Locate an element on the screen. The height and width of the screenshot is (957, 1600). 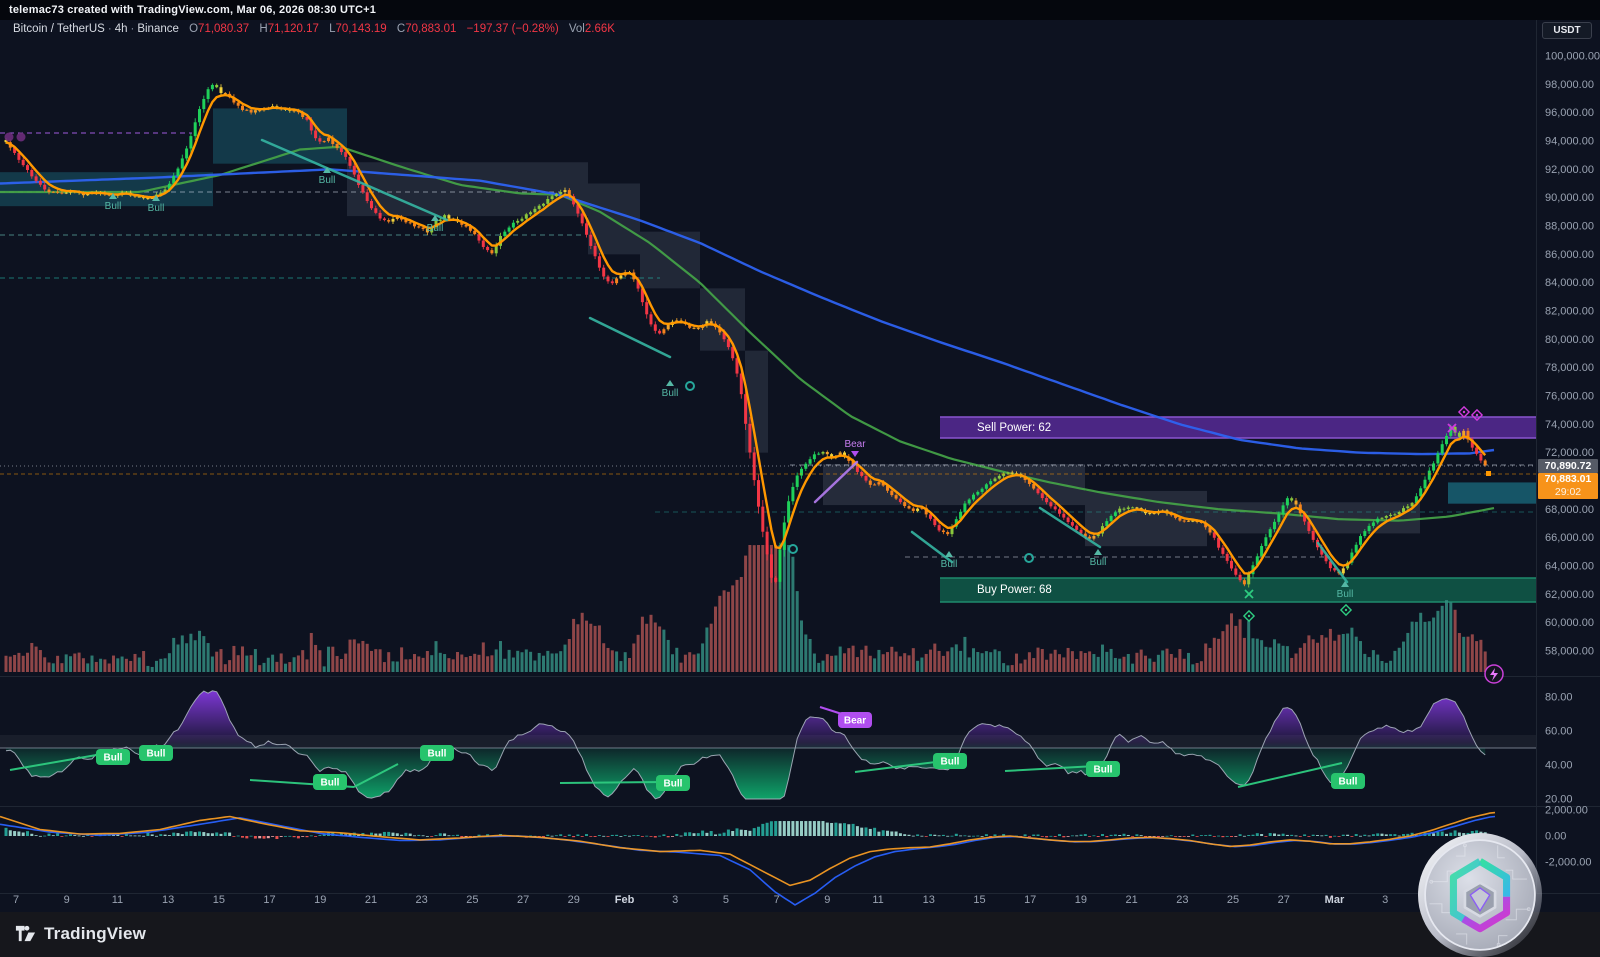
exchange-label: Binance is located at coordinates (158, 29).